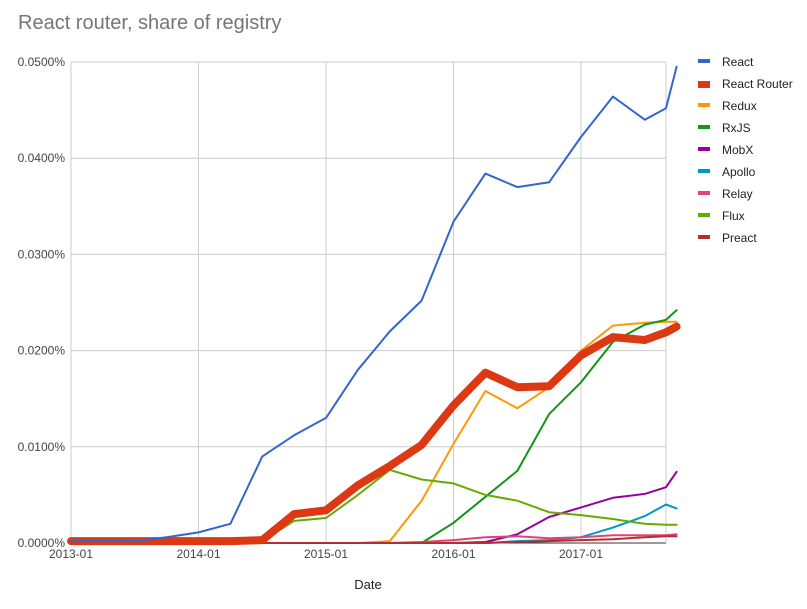  I want to click on legend-item: Relay, so click(725, 194).